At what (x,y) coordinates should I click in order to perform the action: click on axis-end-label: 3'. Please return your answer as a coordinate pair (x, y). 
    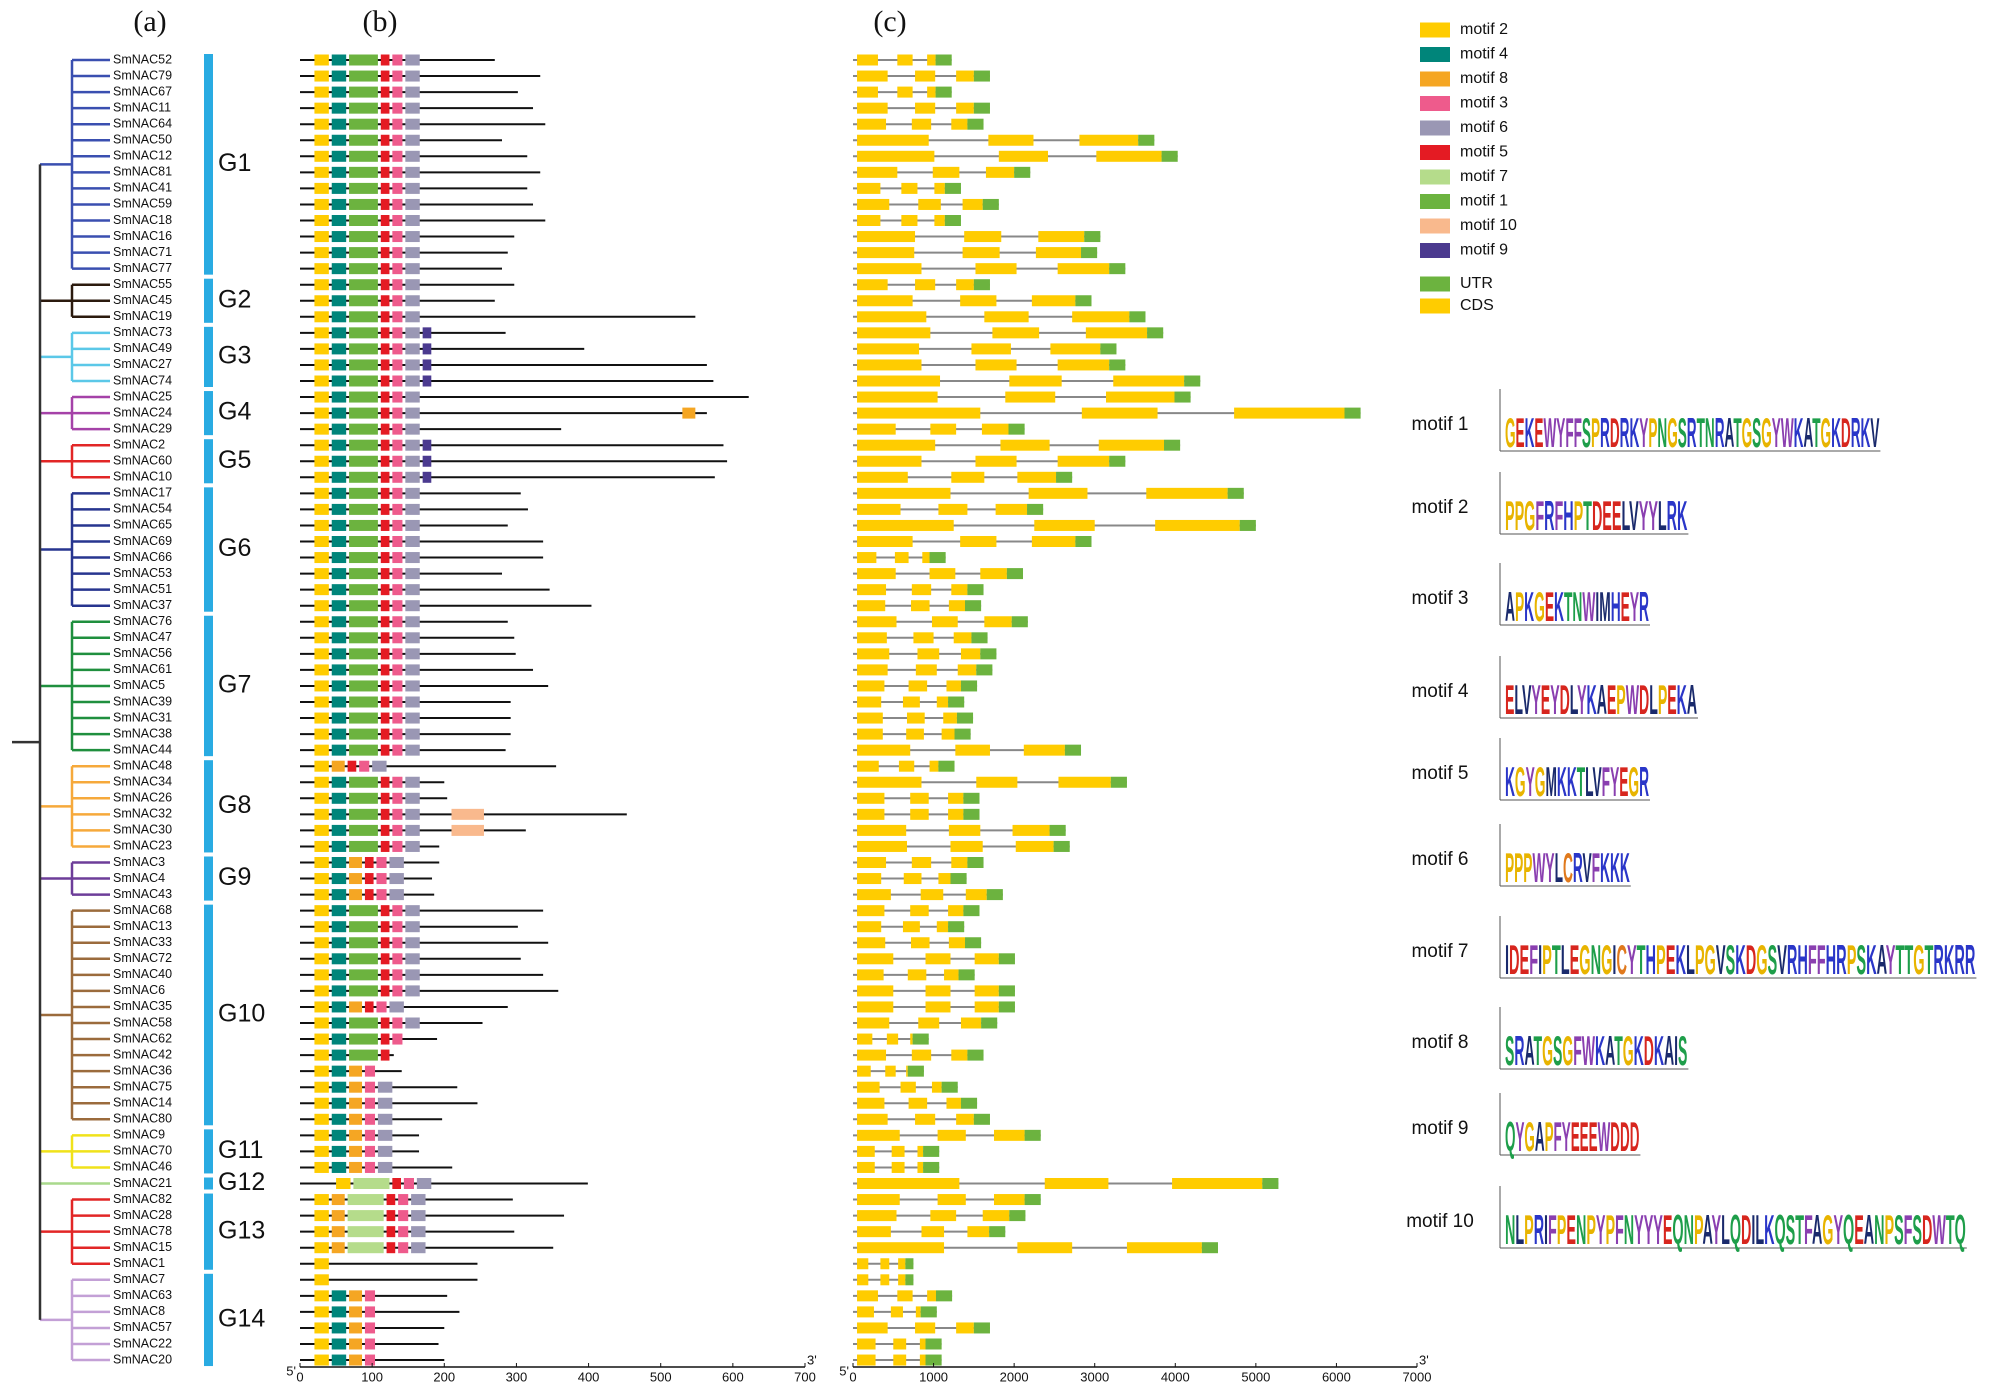
    Looking at the image, I should click on (1424, 1359).